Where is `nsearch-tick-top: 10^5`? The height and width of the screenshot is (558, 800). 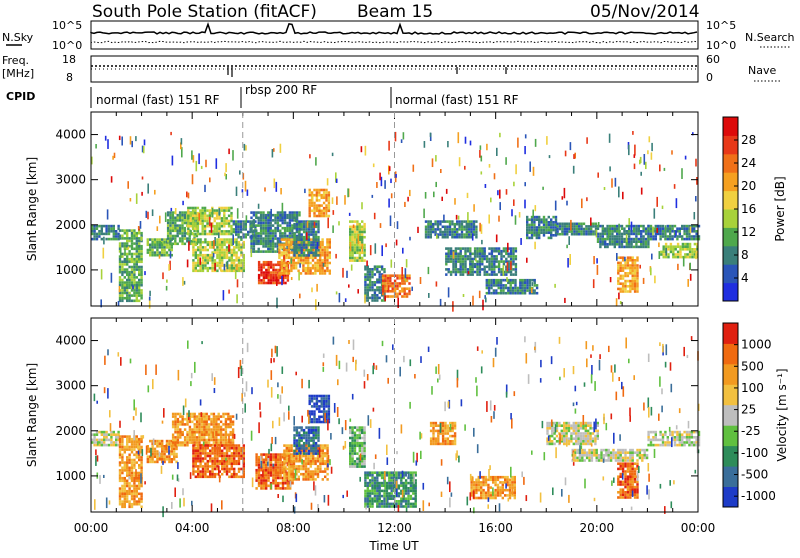 nsearch-tick-top: 10^5 is located at coordinates (721, 25).